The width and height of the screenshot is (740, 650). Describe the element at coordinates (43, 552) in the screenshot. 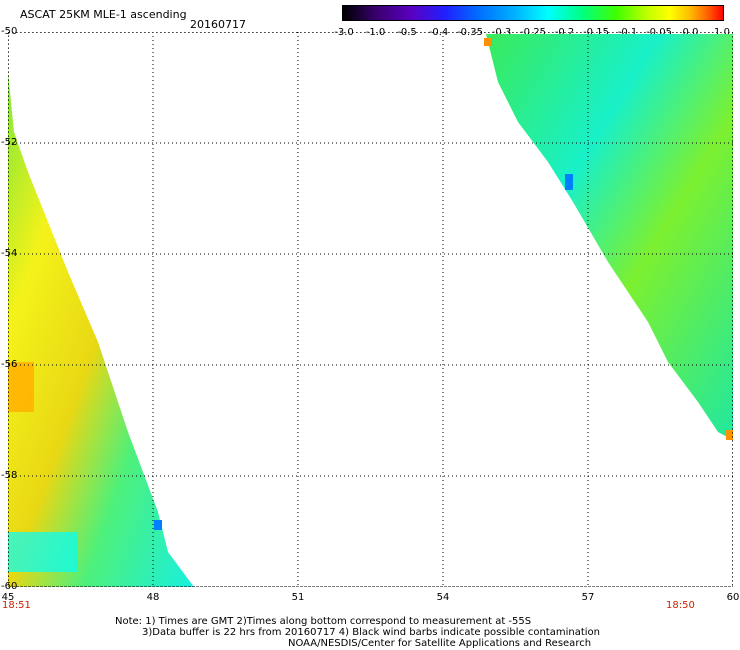

I see `swath-left-cyan` at that location.